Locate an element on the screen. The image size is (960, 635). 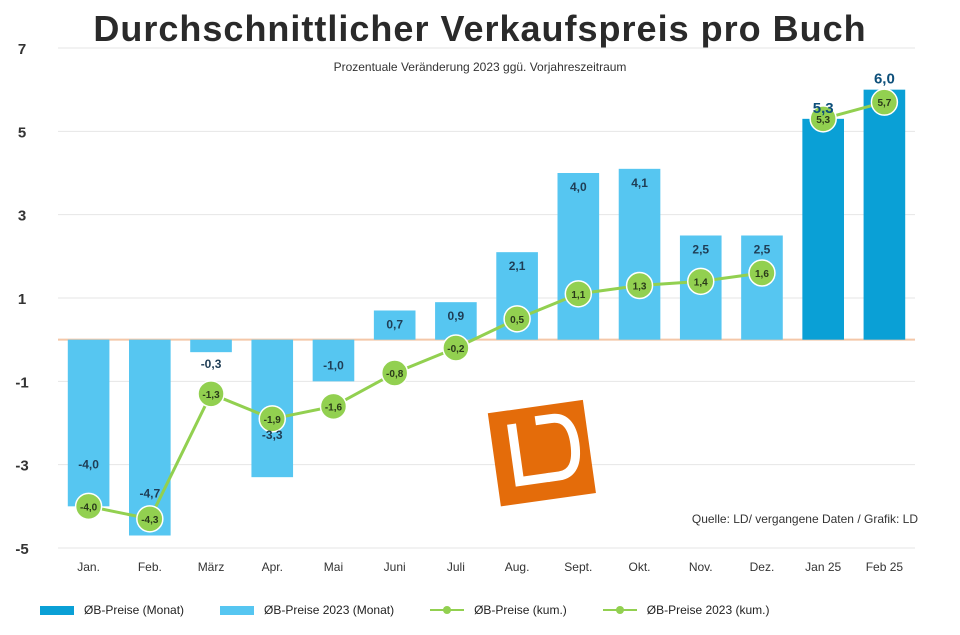
x-tick-label: Juni is located at coordinates (395, 567).